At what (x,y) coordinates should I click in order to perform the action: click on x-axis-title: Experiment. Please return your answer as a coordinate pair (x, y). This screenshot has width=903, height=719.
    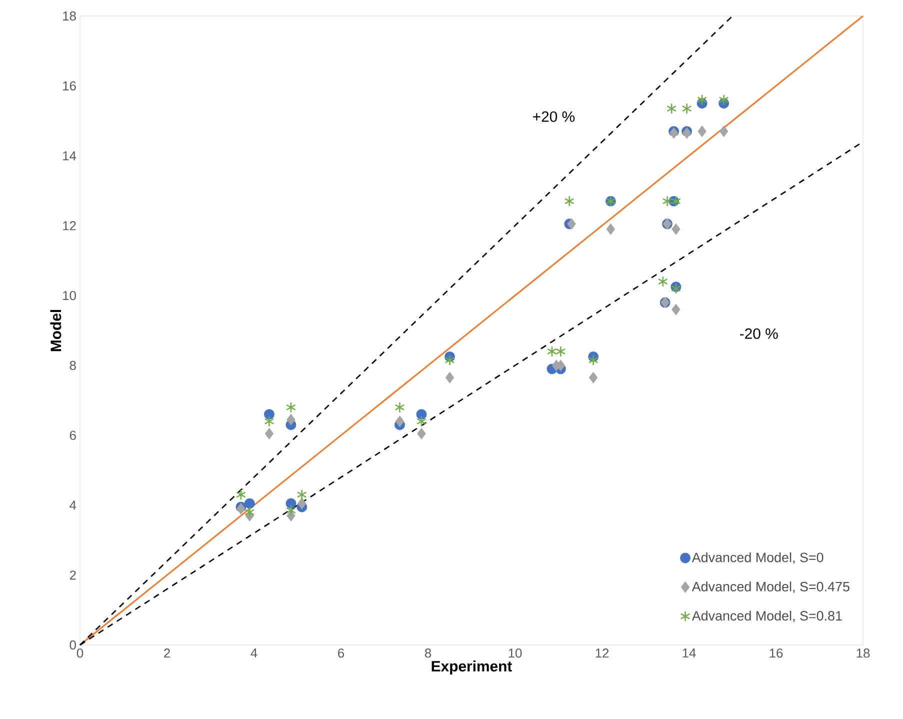
    Looking at the image, I should click on (472, 667).